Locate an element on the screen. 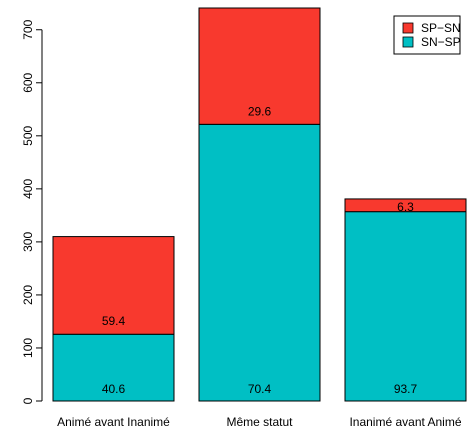 The height and width of the screenshot is (433, 473). y-tick-label: 500 is located at coordinates (28, 135).